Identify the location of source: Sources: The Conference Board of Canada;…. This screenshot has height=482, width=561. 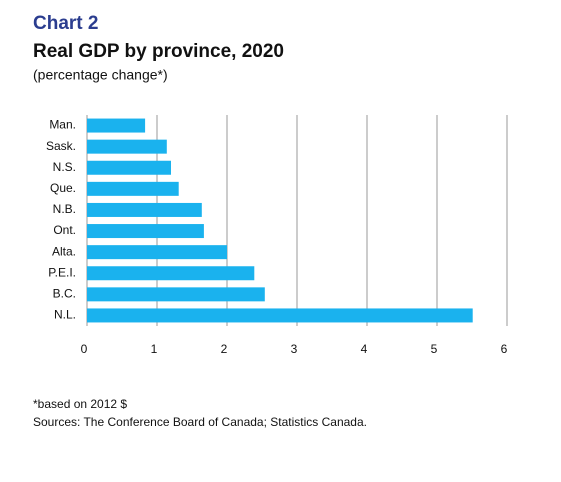
(200, 422).